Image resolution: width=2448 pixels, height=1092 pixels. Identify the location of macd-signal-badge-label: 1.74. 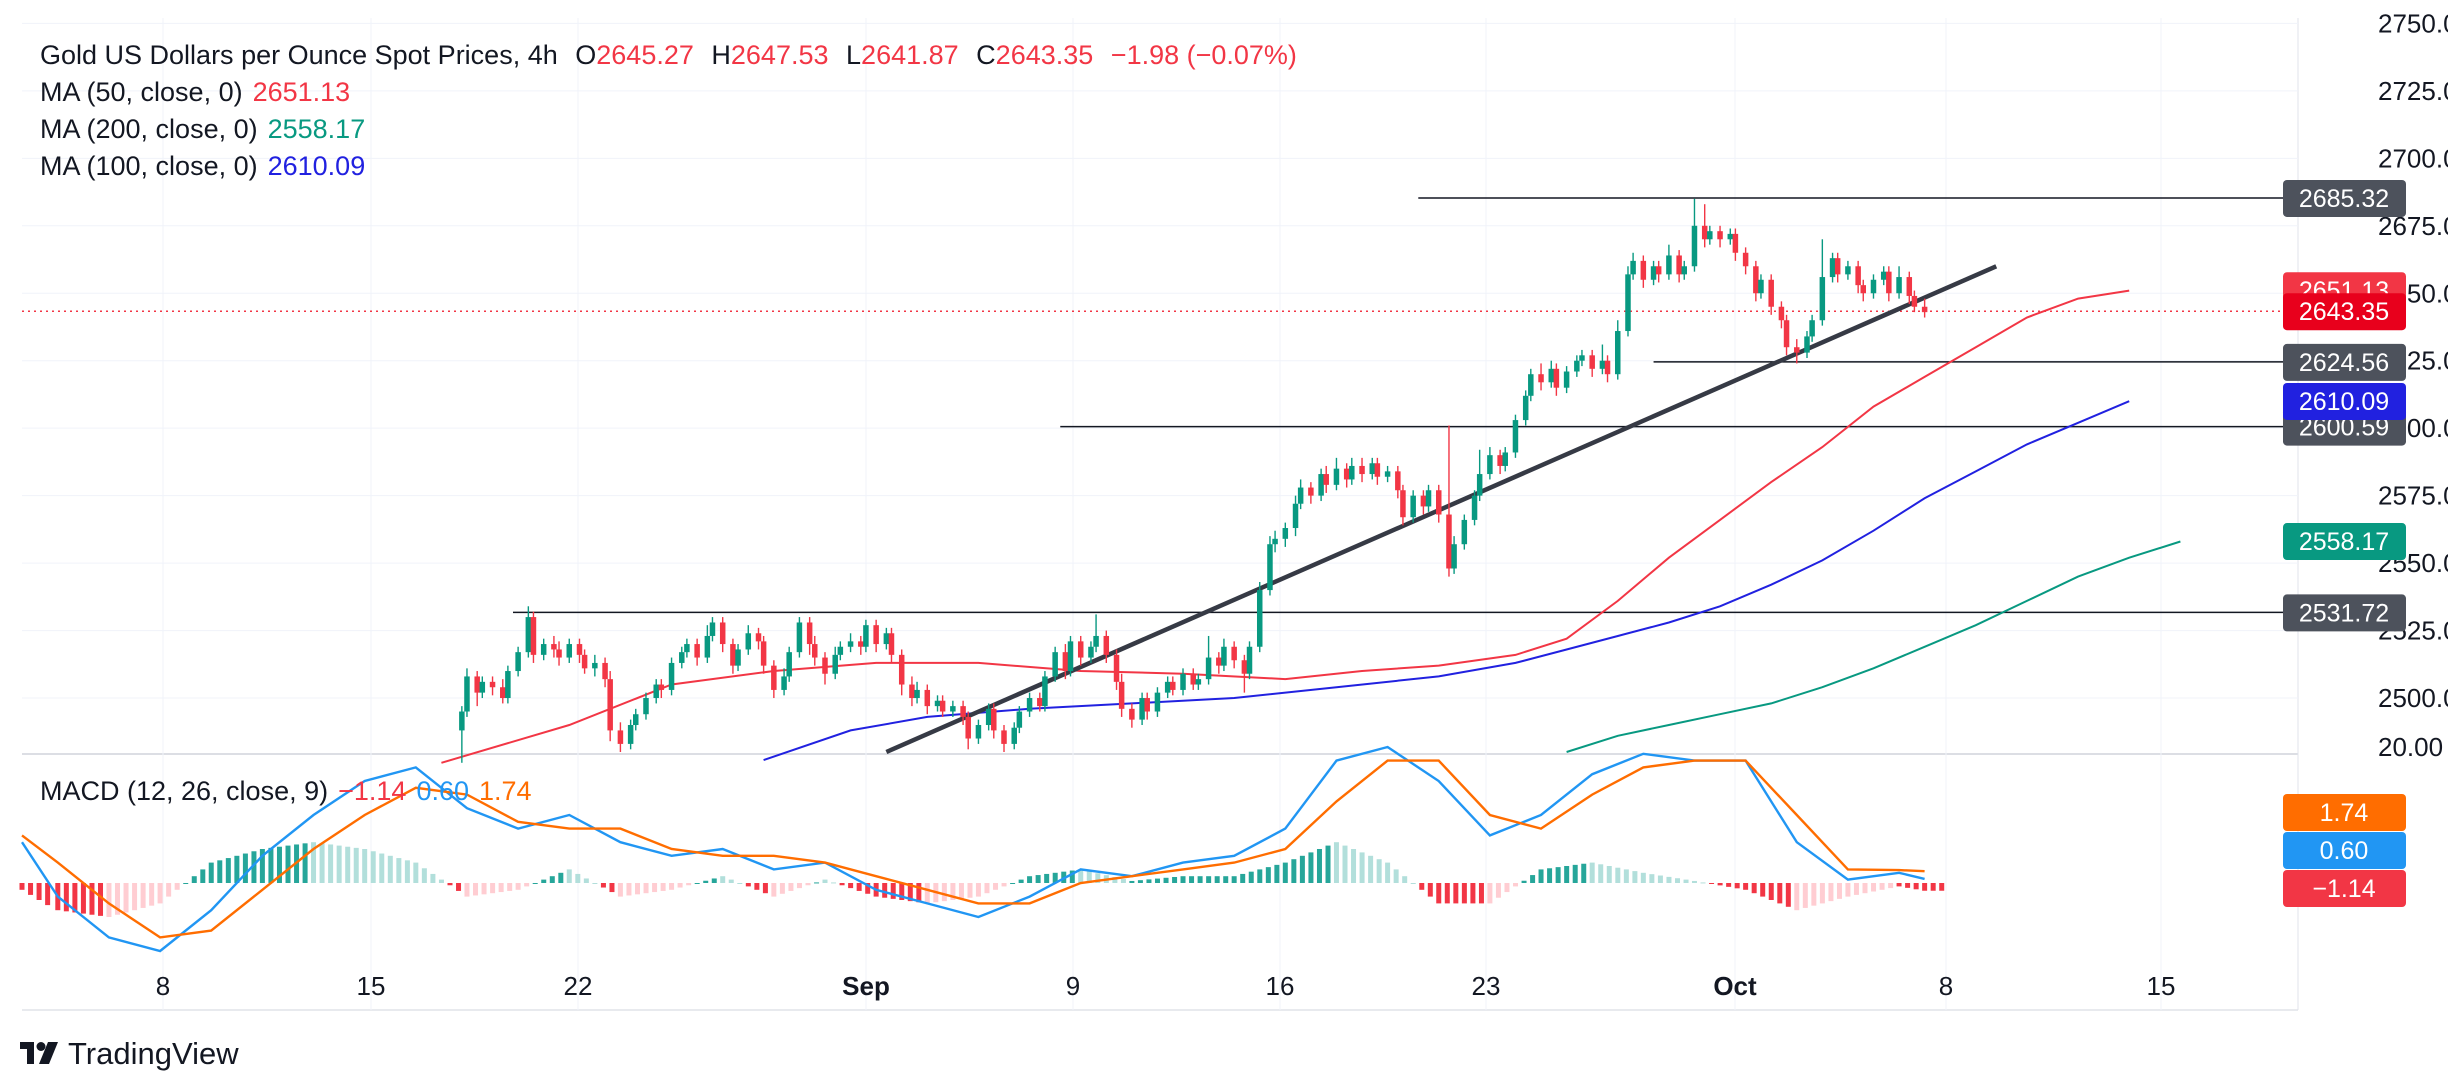
(2344, 813).